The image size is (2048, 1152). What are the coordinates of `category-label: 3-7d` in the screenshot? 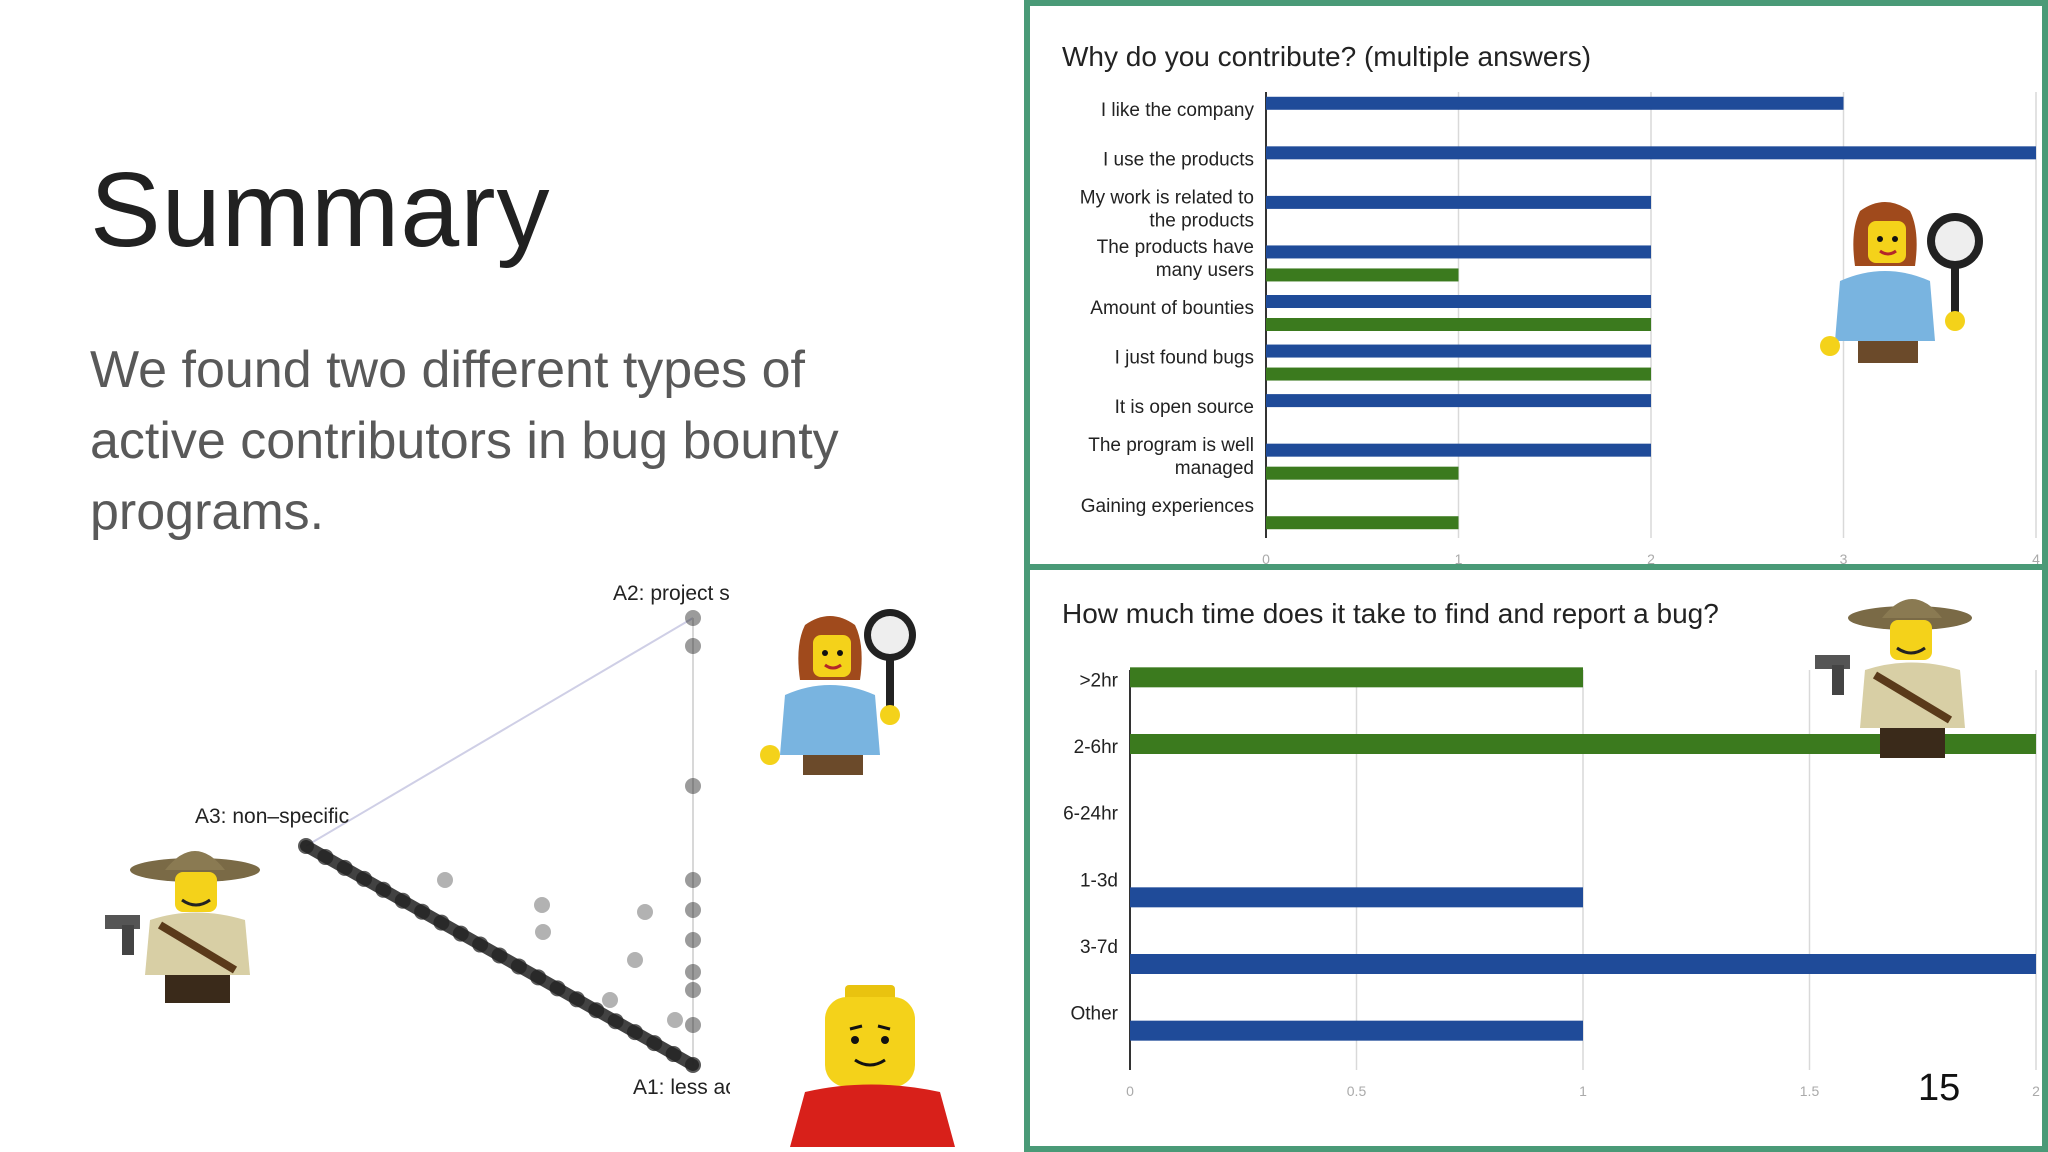 It's located at (1099, 947).